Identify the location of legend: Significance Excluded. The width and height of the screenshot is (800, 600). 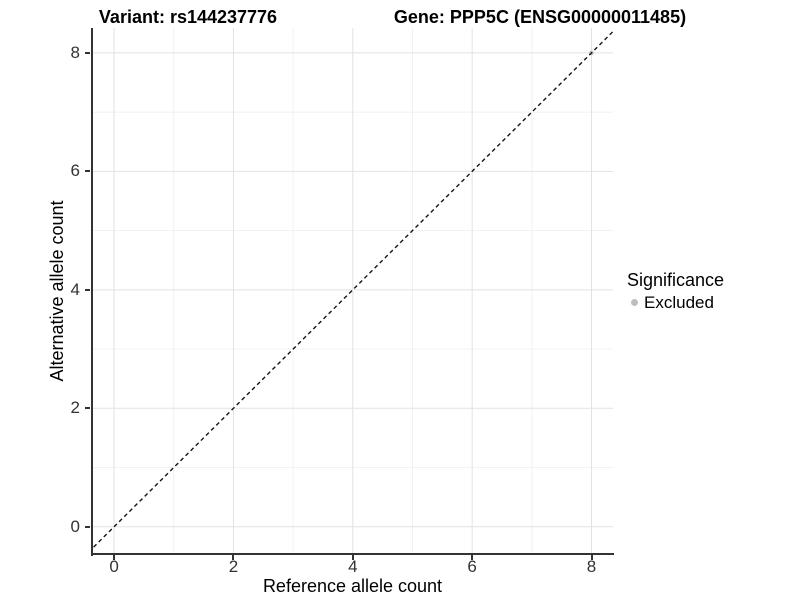
(675, 291).